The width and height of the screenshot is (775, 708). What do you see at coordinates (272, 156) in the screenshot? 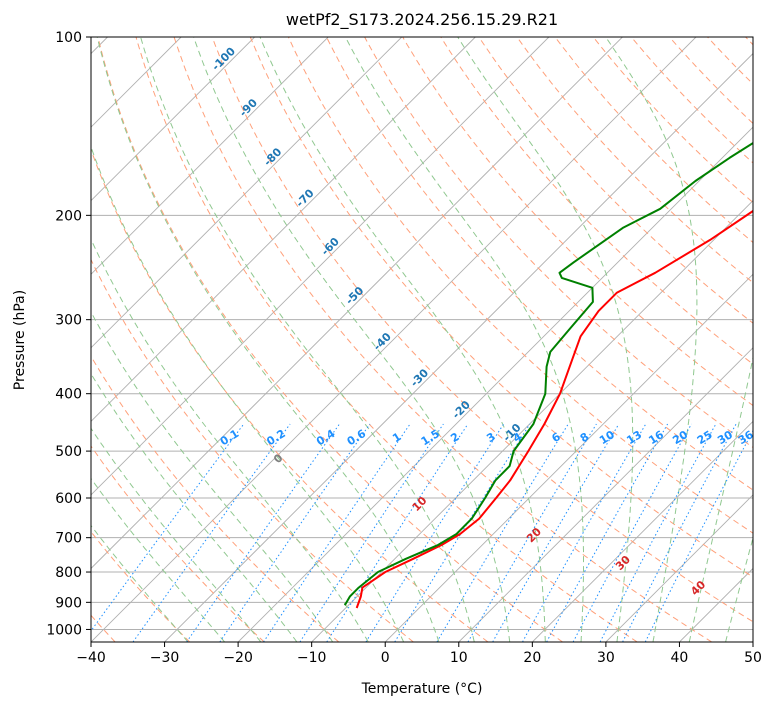
I see `dry-adiabat-label: -80` at bounding box center [272, 156].